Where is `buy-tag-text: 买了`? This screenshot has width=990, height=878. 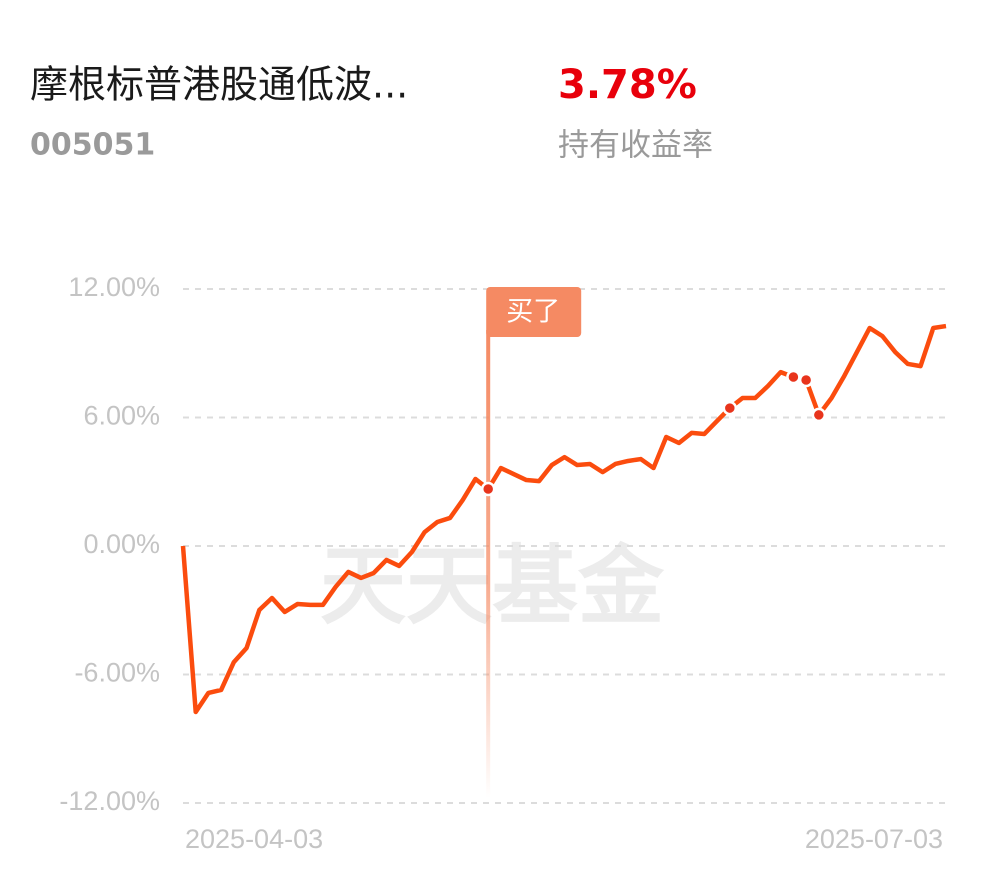 buy-tag-text: 买了 is located at coordinates (533, 312).